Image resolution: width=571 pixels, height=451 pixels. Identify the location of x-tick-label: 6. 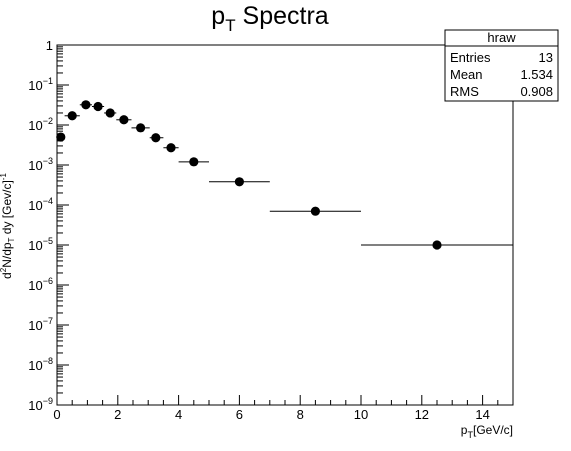
(239, 414).